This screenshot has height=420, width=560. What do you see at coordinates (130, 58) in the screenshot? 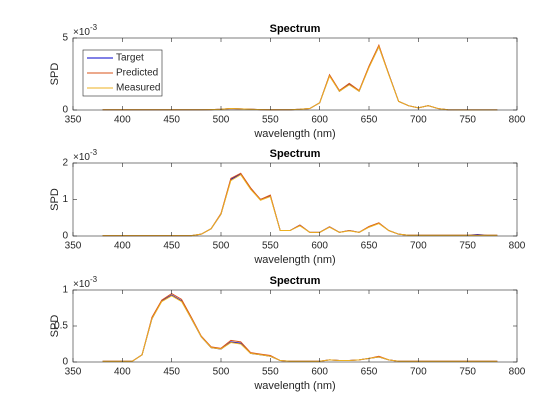
I see `legend-label: Target` at bounding box center [130, 58].